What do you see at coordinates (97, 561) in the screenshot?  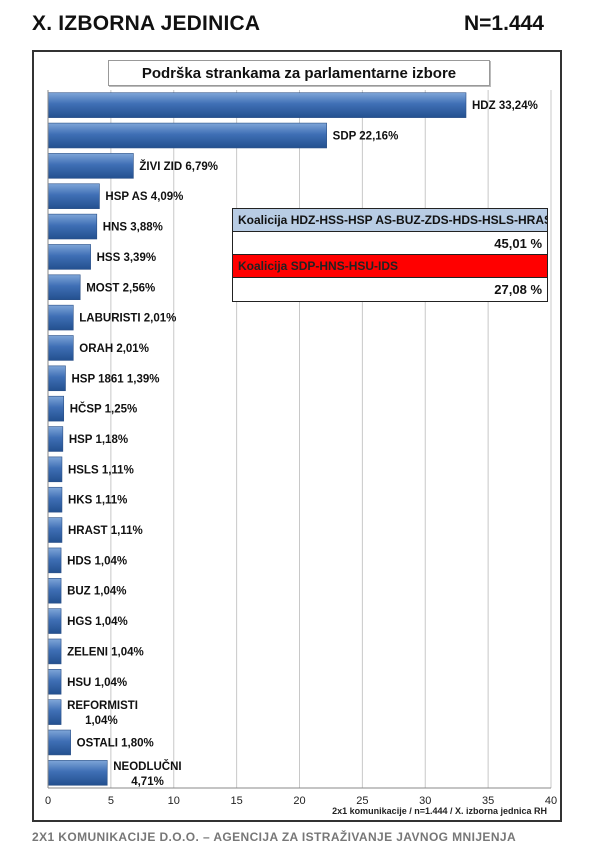 I see `data-label: HDS 1,04%` at bounding box center [97, 561].